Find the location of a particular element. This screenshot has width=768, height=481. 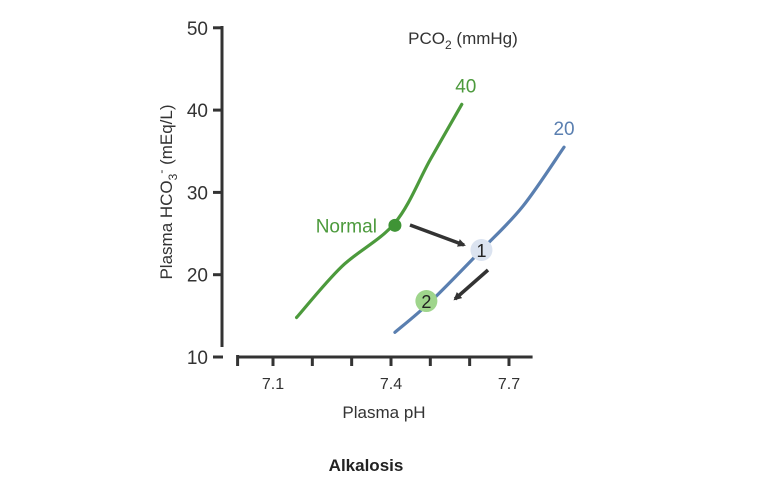

series-label-pco2-20: 20 is located at coordinates (563, 129).